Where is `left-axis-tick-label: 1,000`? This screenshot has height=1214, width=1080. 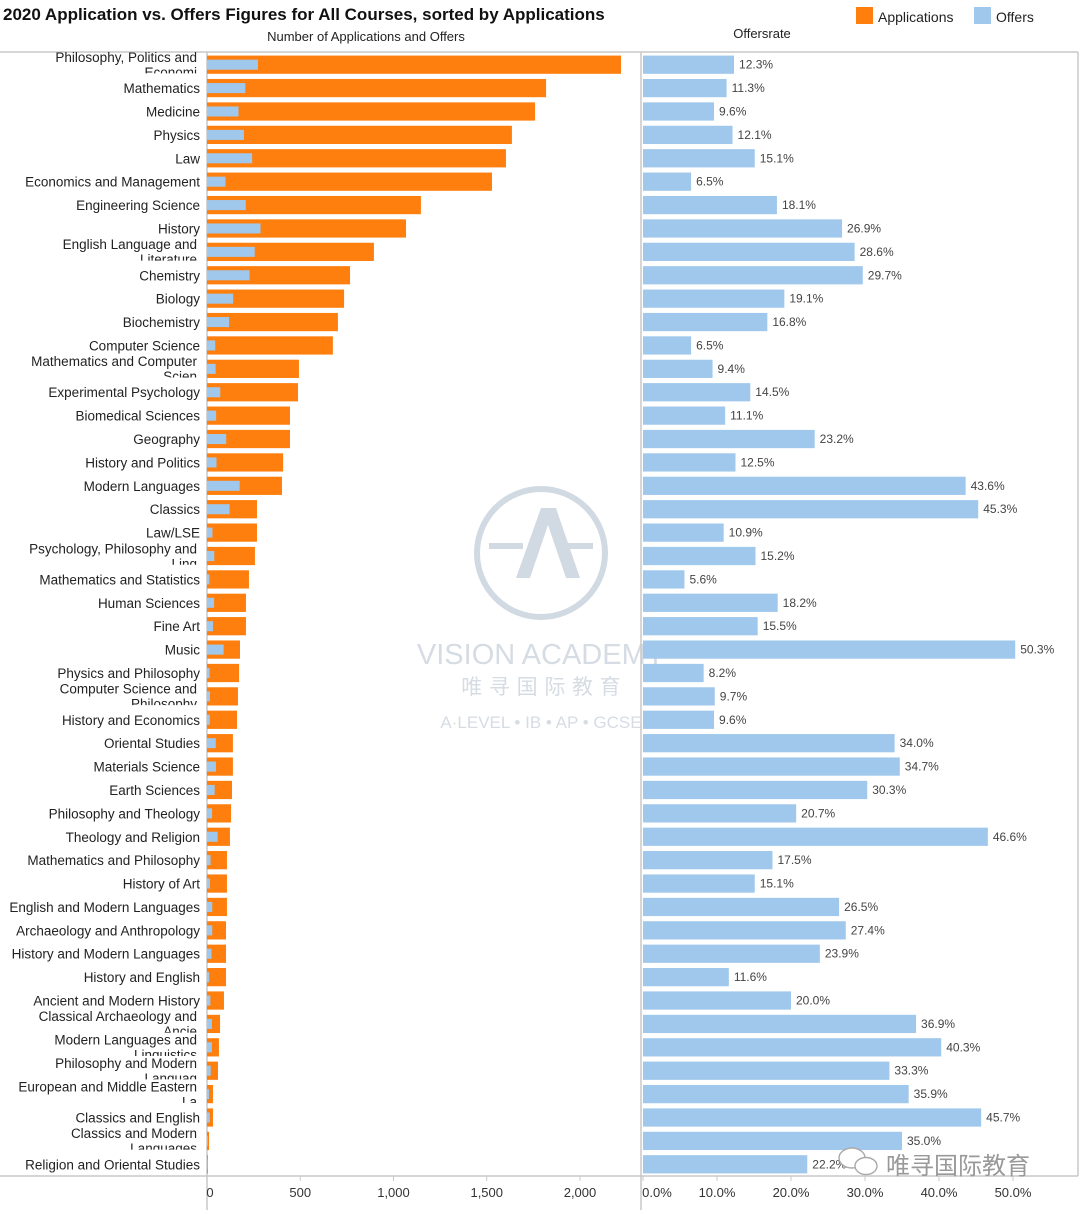
left-axis-tick-label: 1,000 is located at coordinates (393, 1192).